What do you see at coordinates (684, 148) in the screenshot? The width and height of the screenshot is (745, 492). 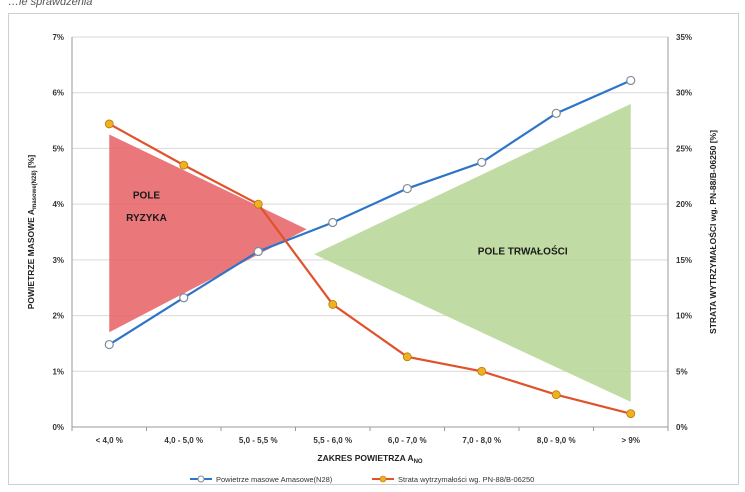 I see `y-right-tick-label: 25%` at bounding box center [684, 148].